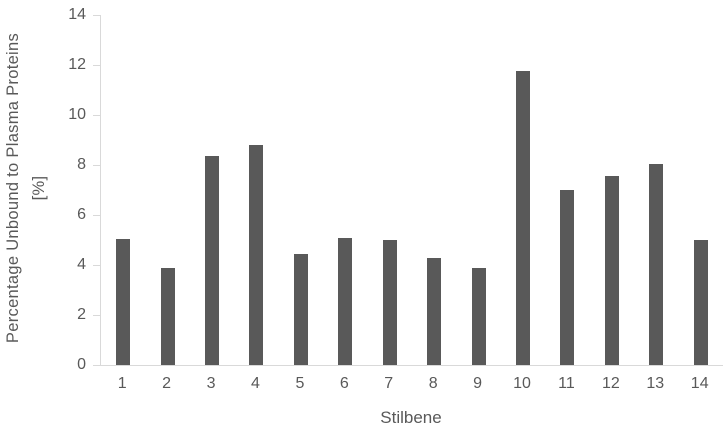 This screenshot has width=728, height=442. Describe the element at coordinates (566, 383) in the screenshot. I see `x-tick-label: 11` at that location.